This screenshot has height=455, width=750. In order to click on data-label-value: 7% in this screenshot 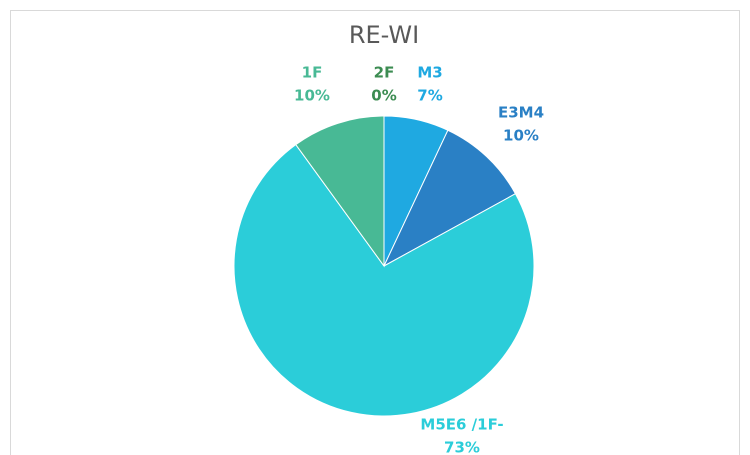, I will do `click(429, 96)`.